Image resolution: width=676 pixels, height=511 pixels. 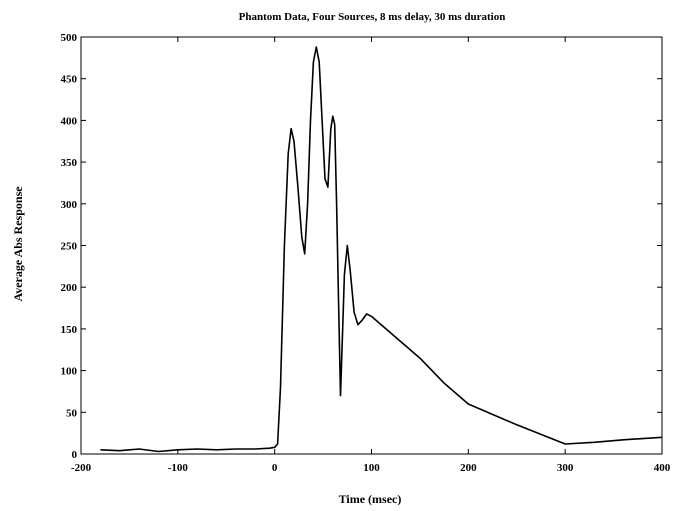 I want to click on y-tick-label: 100, so click(x=69, y=372).